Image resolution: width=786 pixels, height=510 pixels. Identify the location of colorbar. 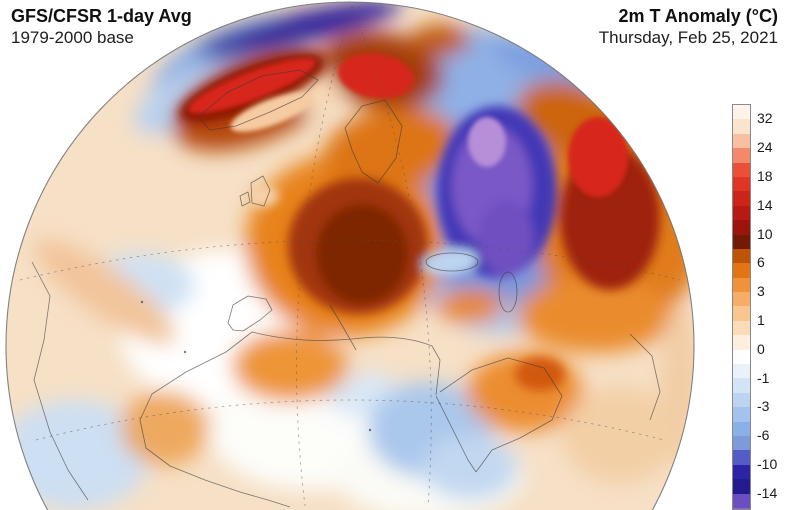
(741, 307).